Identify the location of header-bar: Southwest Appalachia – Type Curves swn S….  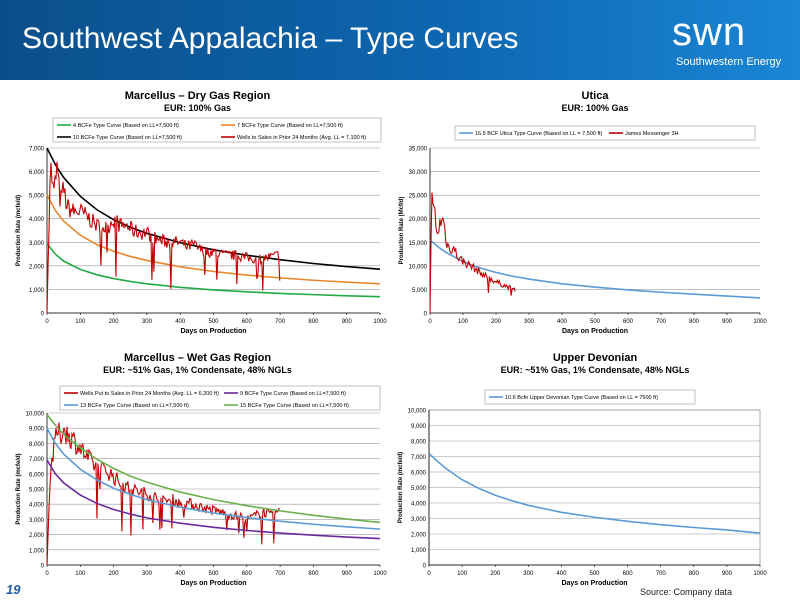
(400, 40).